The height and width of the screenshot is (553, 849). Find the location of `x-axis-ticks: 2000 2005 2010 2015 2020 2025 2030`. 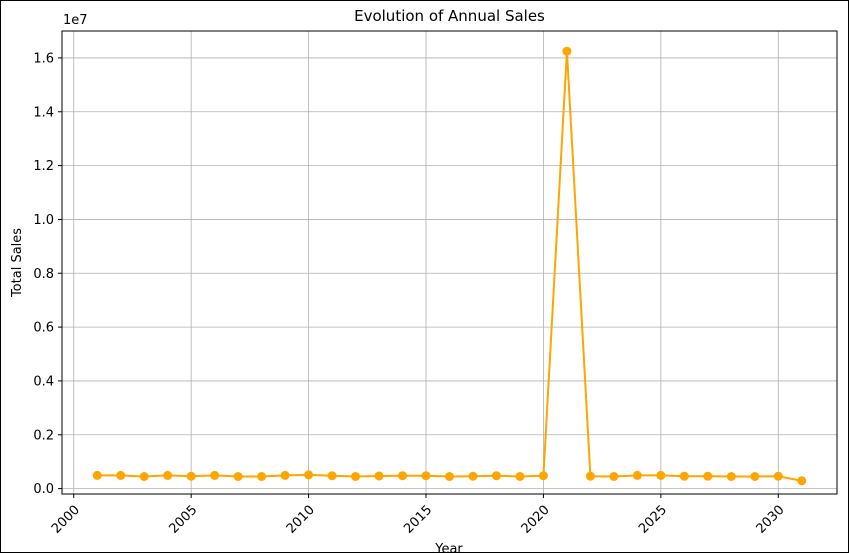

x-axis-ticks: 2000 2005 2010 2015 2020 2025 2030 is located at coordinates (418, 515).